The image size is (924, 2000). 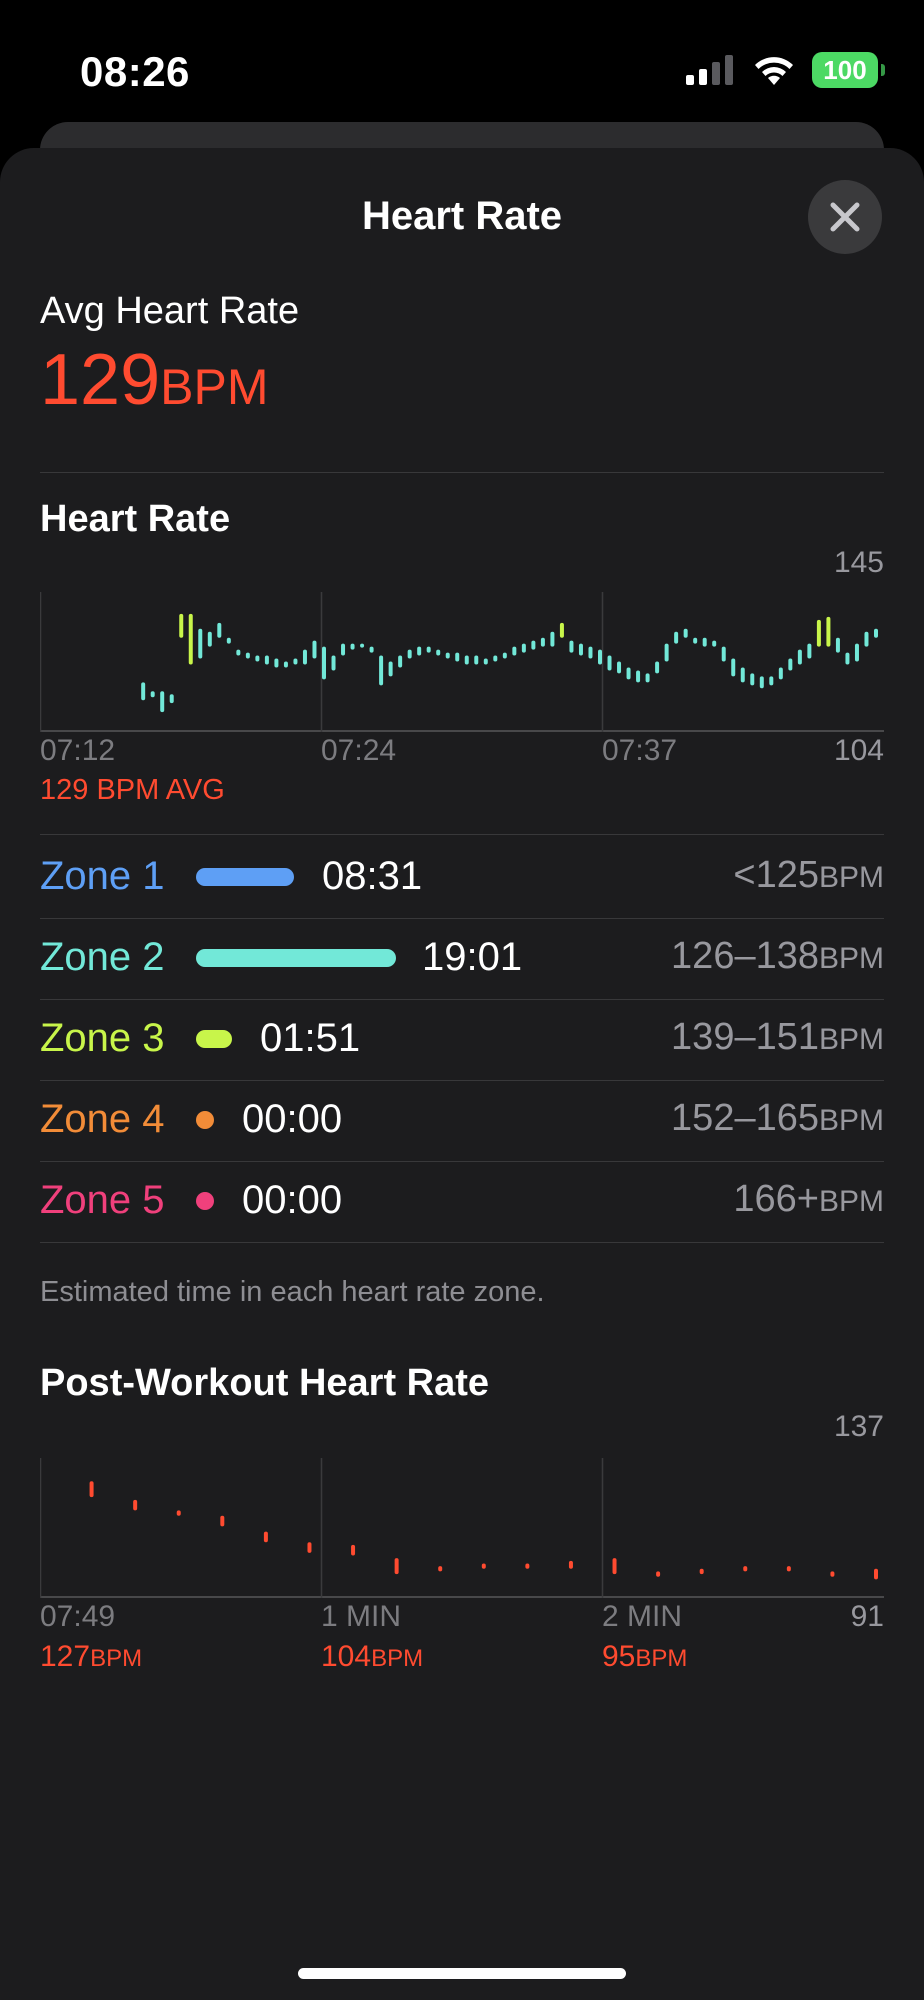 I want to click on zone-duration-bar, so click(x=245, y=877).